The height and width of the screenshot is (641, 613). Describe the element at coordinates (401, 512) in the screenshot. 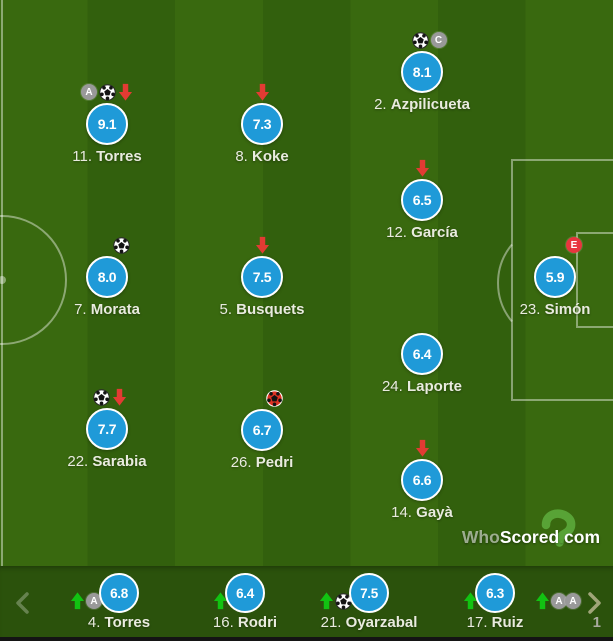

I see `player-number: 14.` at that location.